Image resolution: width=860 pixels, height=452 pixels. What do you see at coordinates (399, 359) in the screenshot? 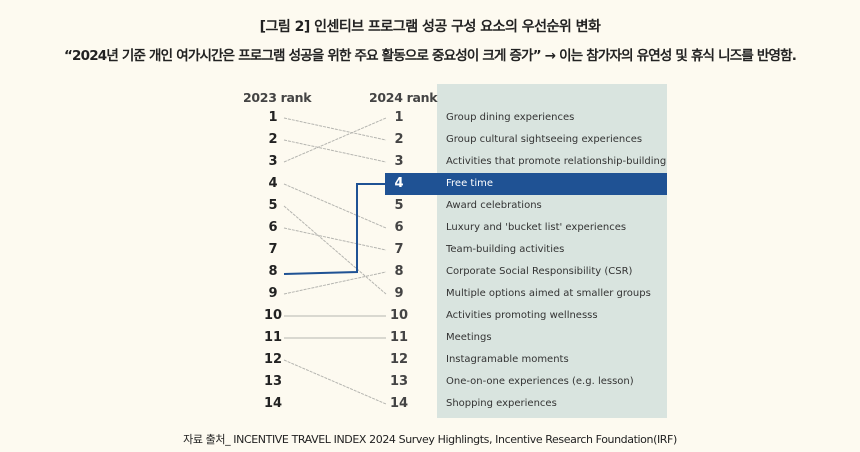
I see `rank-2024: 12` at bounding box center [399, 359].